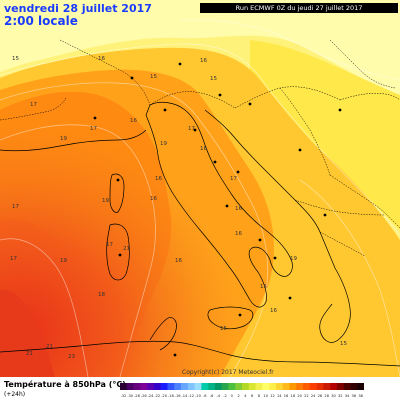  Describe the element at coordinates (27, 333) in the screenshot. I see `zone-red` at that location.